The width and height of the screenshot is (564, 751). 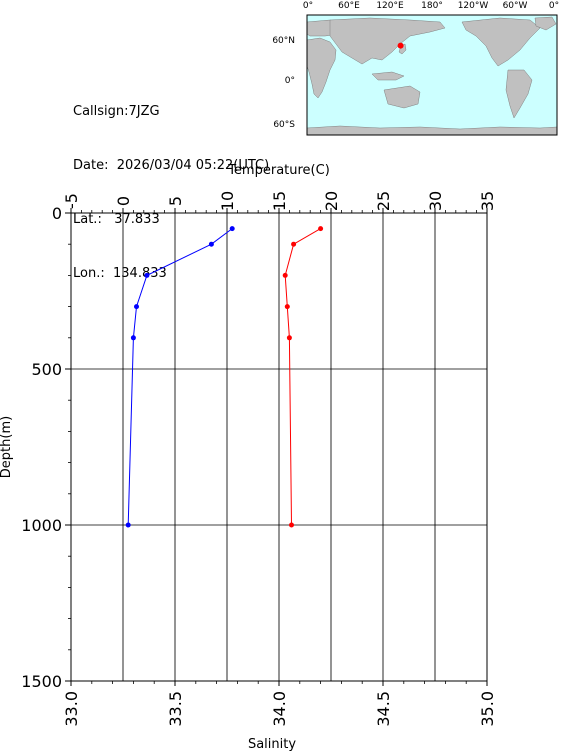 I want to click on lon-value: 134.833, so click(x=140, y=273).